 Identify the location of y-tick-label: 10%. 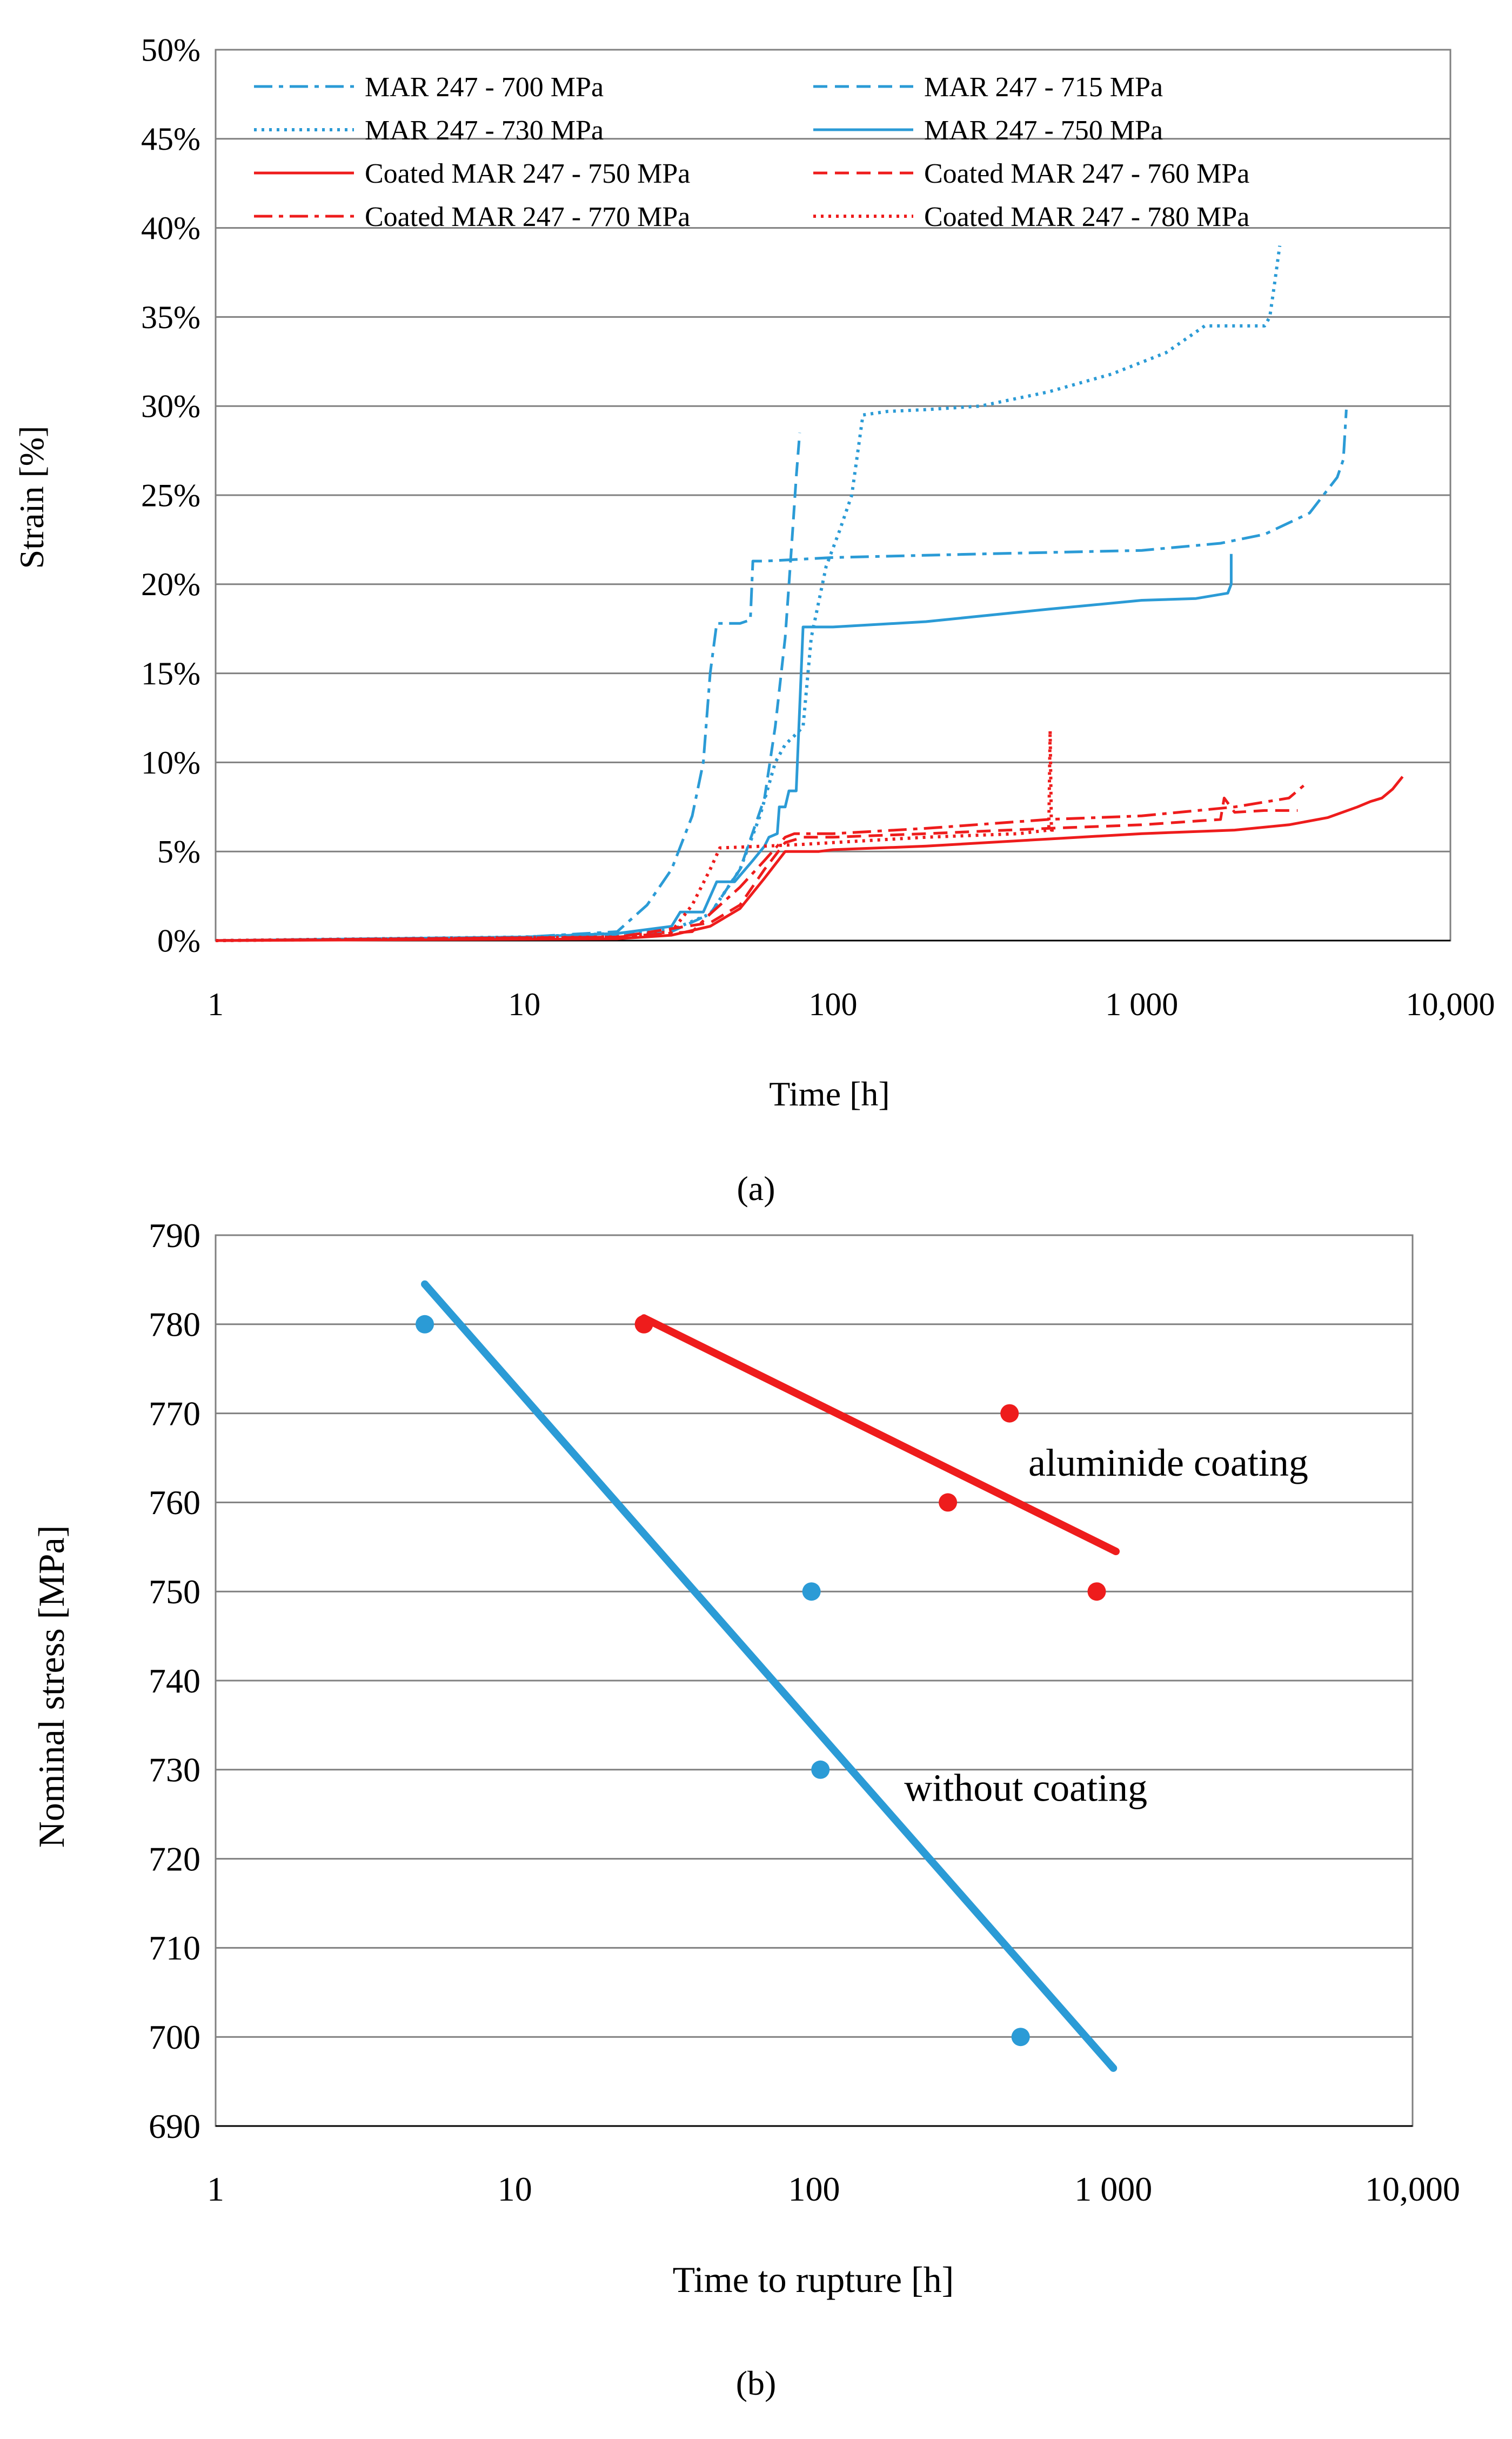
(170, 763).